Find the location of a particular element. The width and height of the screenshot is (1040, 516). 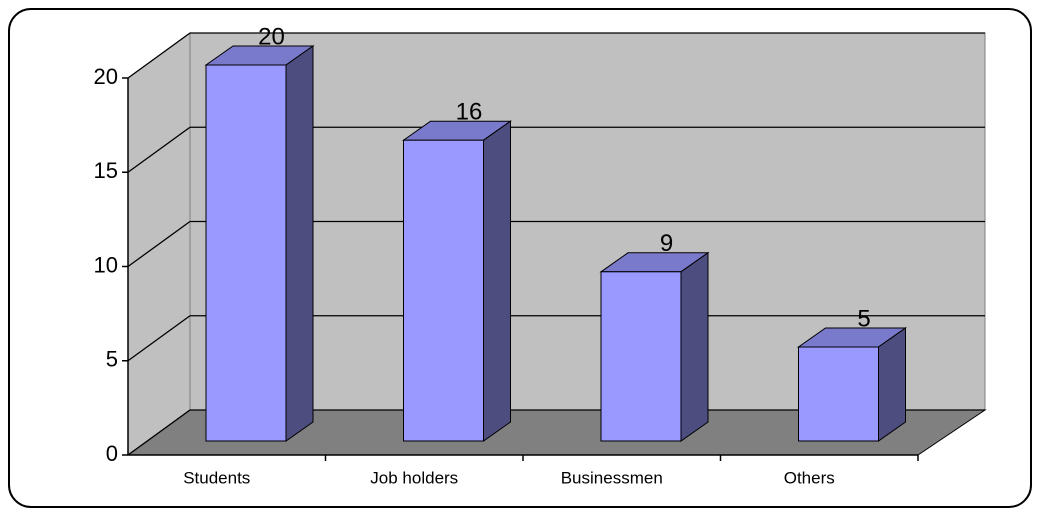

value-label: 9 is located at coordinates (666, 243).